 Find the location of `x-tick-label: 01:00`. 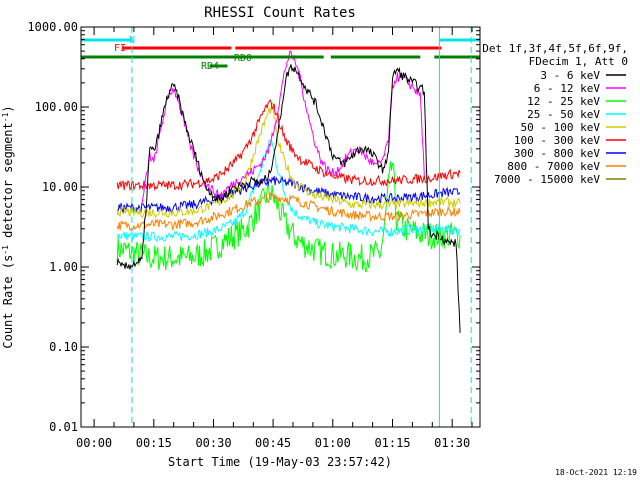

x-tick-label: 01:00 is located at coordinates (333, 443).